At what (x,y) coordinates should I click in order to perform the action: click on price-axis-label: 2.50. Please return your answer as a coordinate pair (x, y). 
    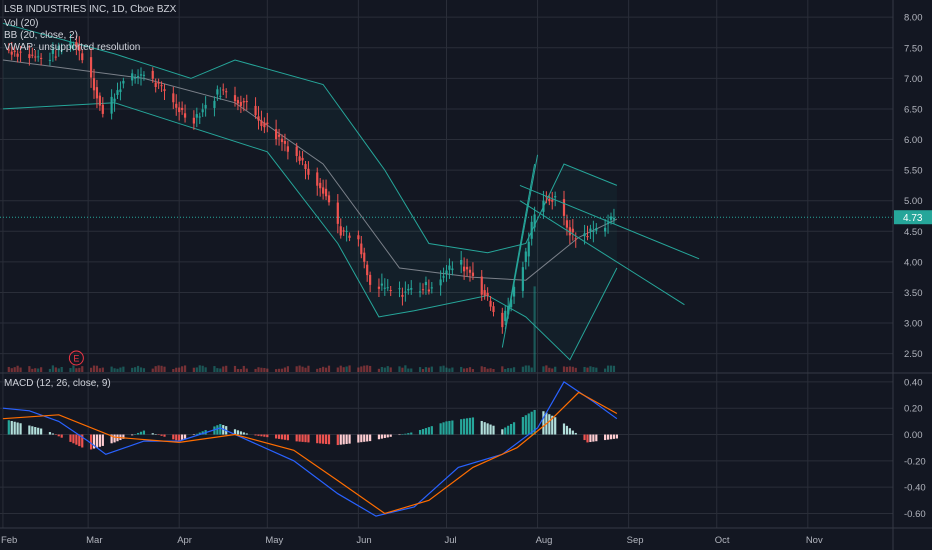
    Looking at the image, I should click on (913, 354).